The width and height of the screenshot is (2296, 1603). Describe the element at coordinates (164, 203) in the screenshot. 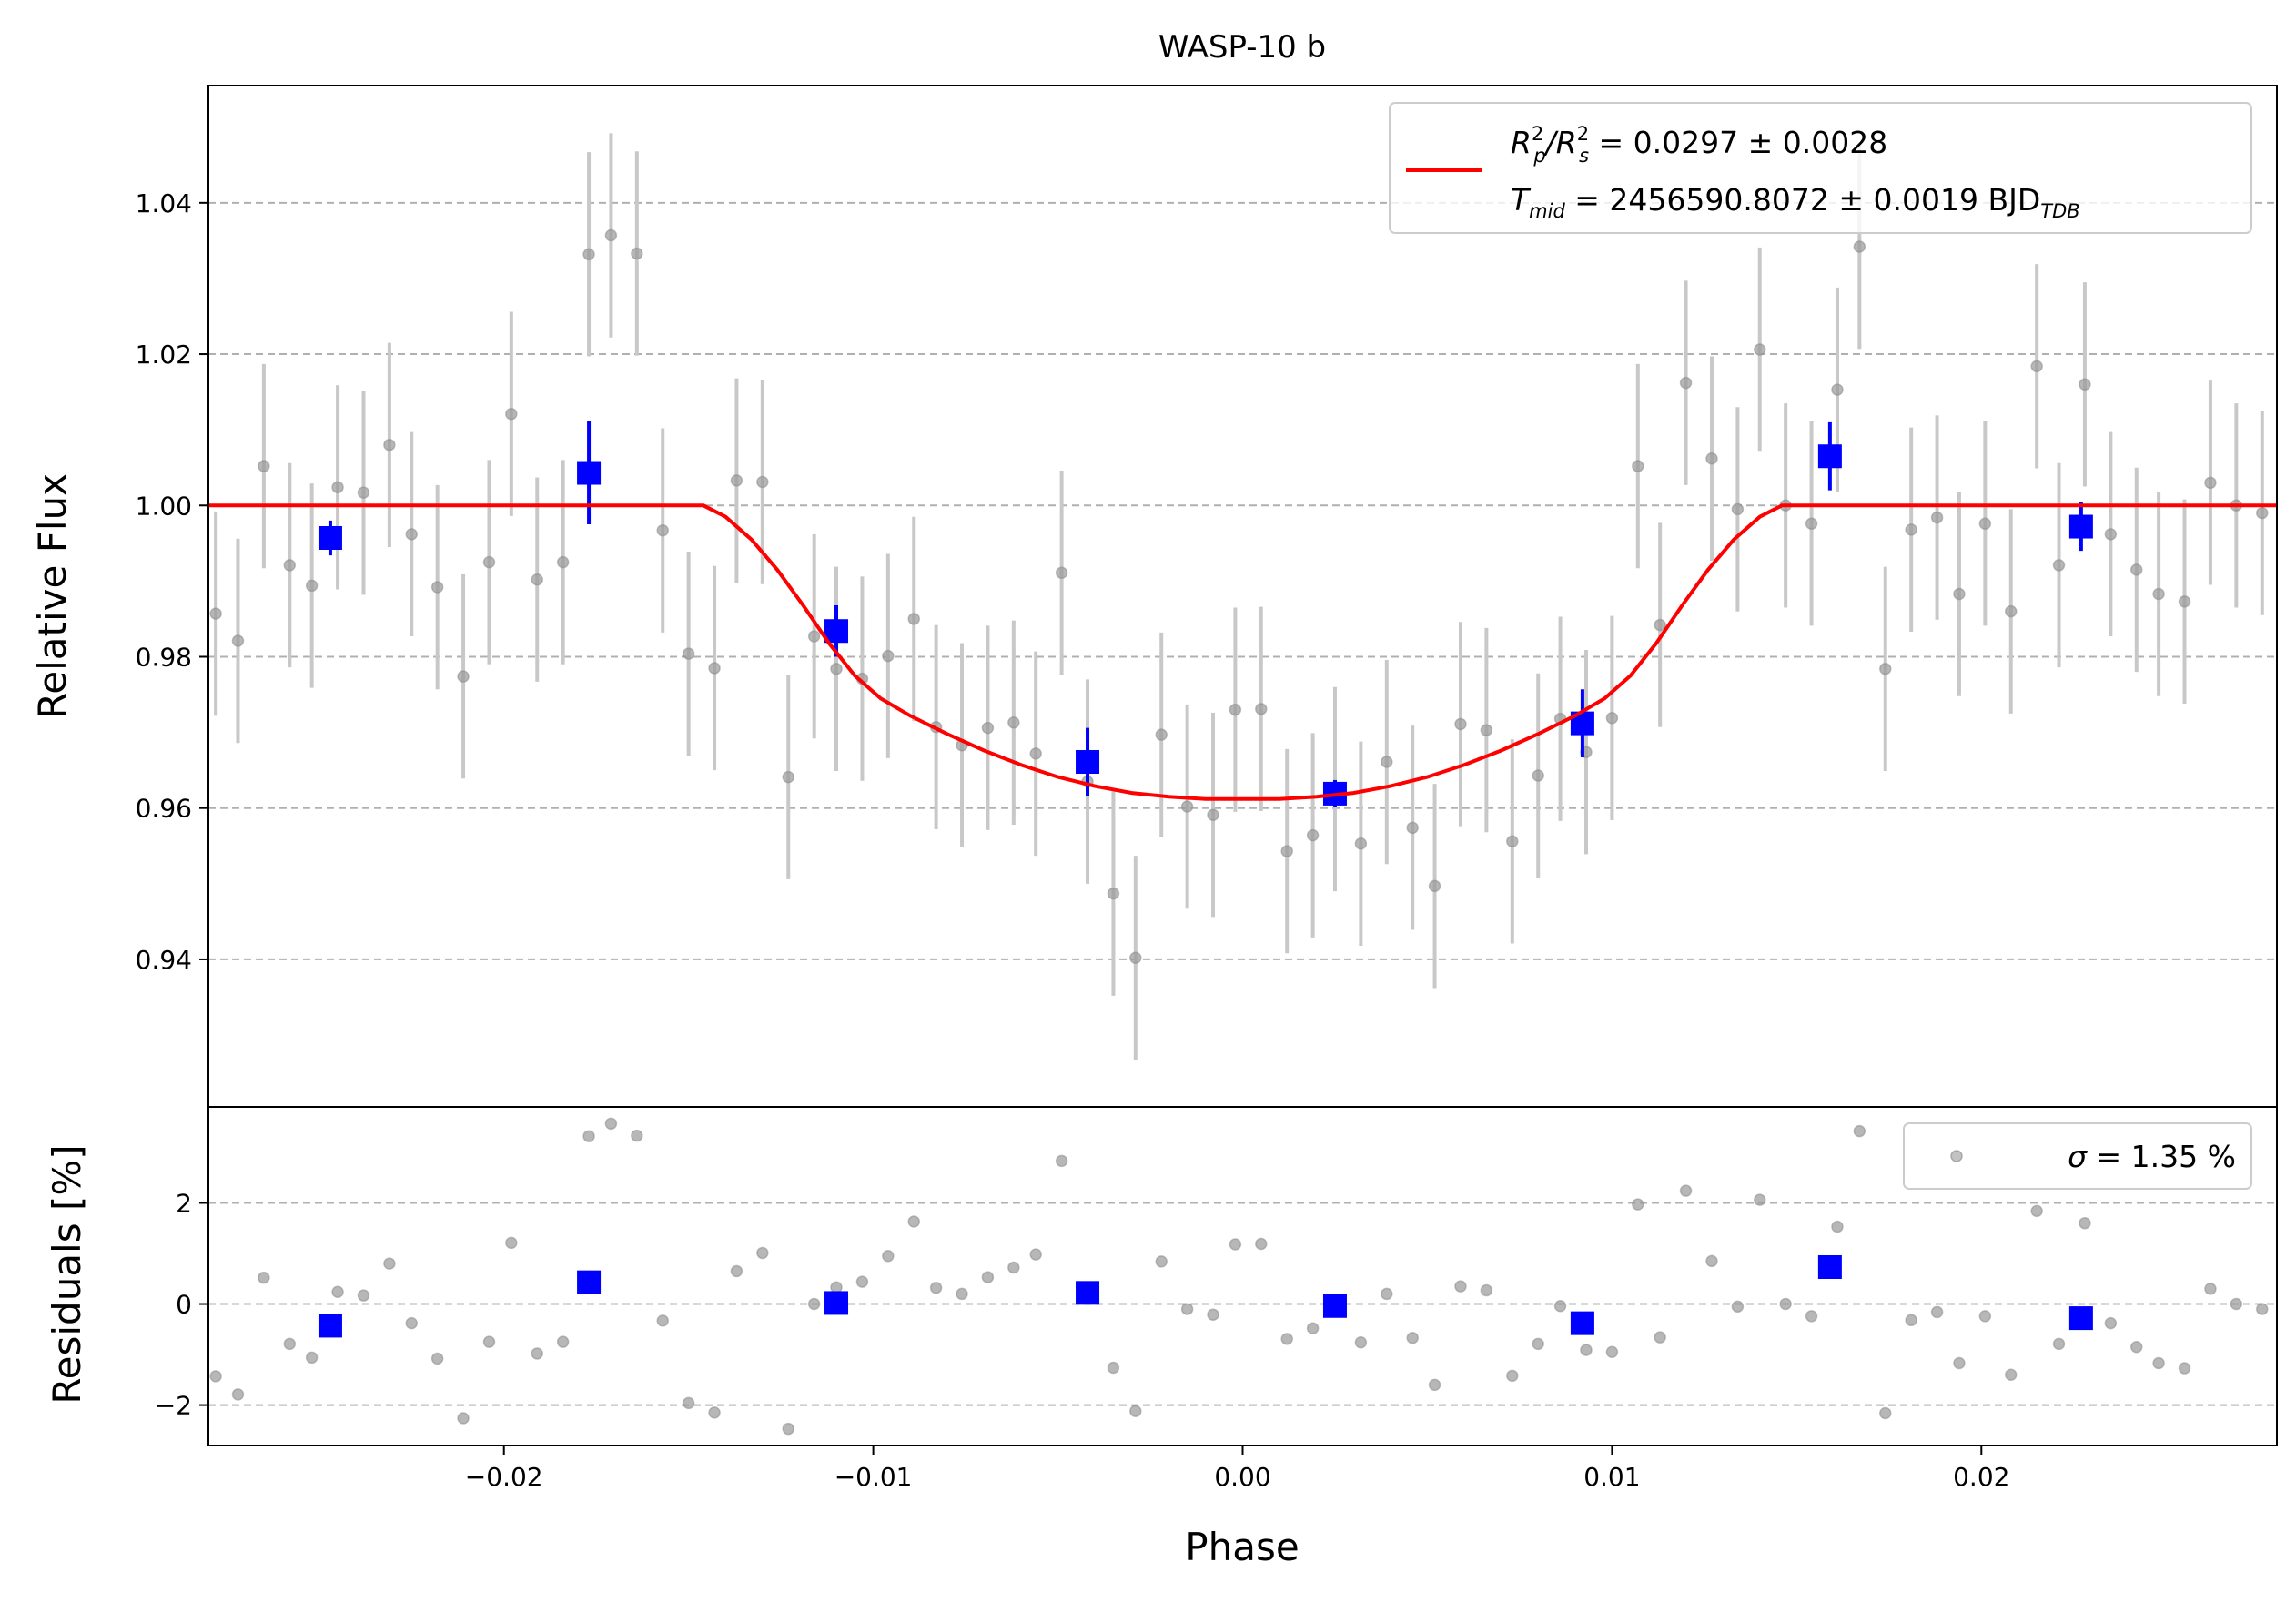

I see `flux-y-tick-label: 1.04` at that location.